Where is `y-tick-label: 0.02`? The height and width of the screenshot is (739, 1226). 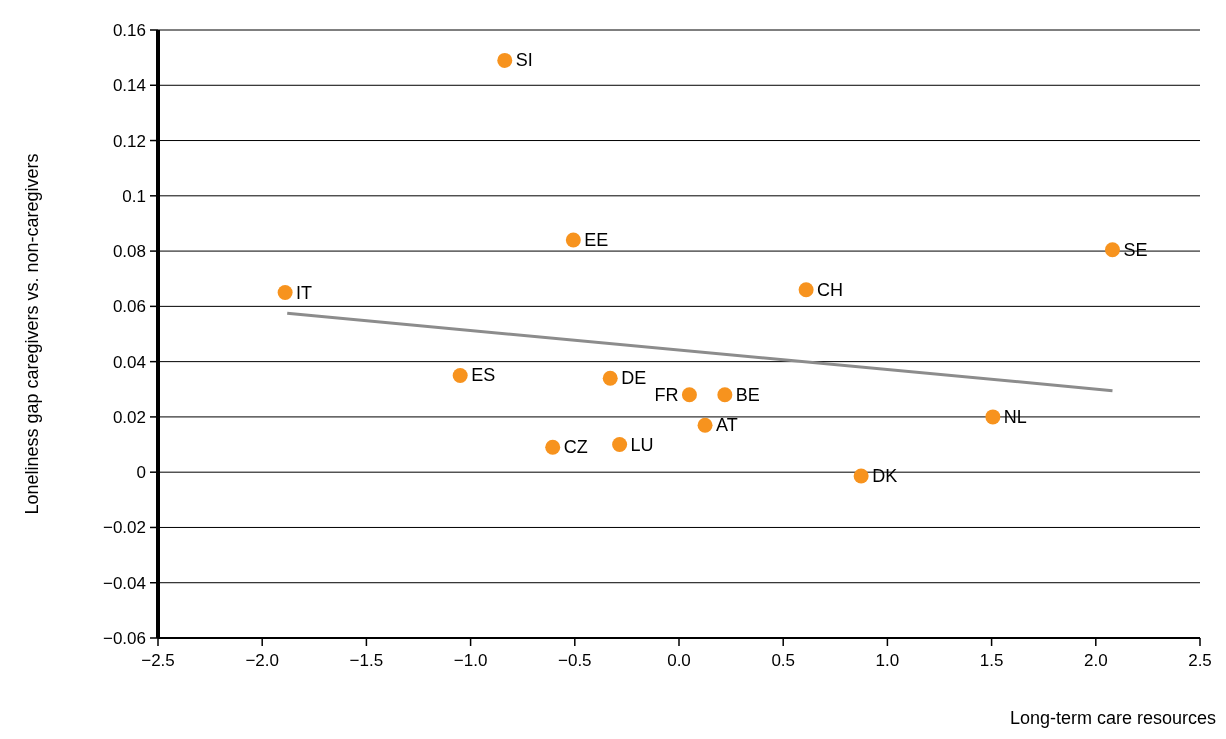
y-tick-label: 0.02 is located at coordinates (129, 417).